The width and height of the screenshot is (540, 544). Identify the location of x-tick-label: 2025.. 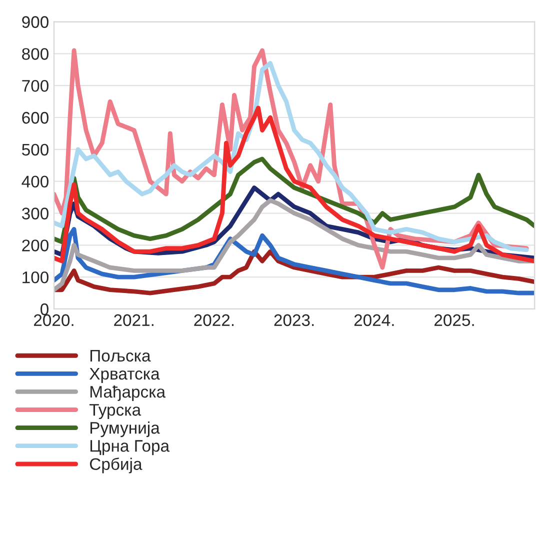
(454, 320).